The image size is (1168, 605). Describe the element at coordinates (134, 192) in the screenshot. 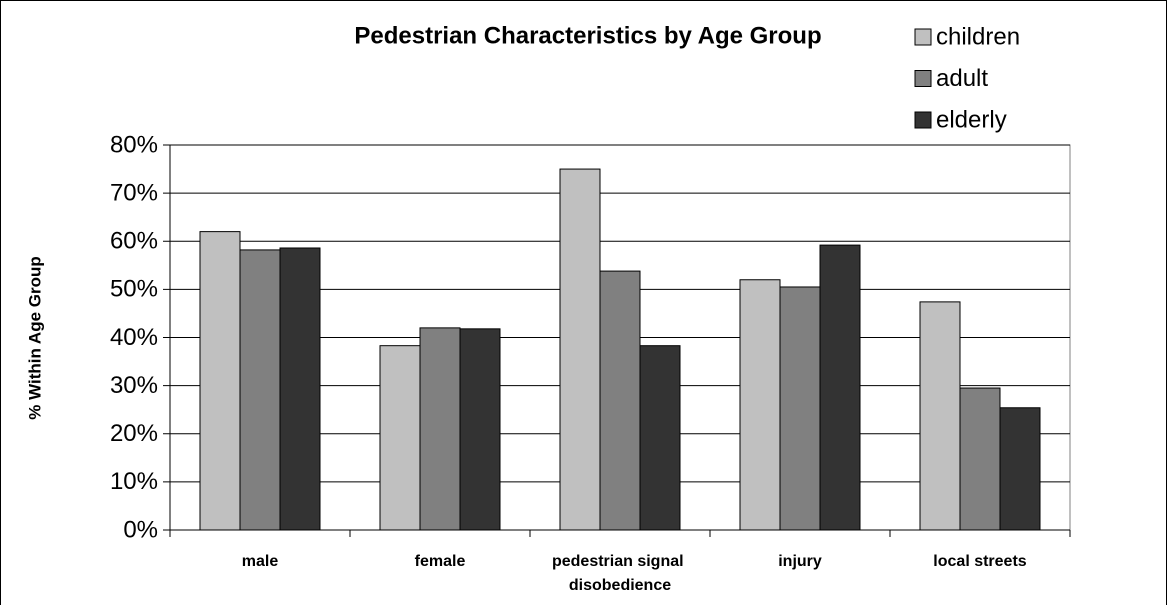

I see `y-tick-label: 70%` at that location.